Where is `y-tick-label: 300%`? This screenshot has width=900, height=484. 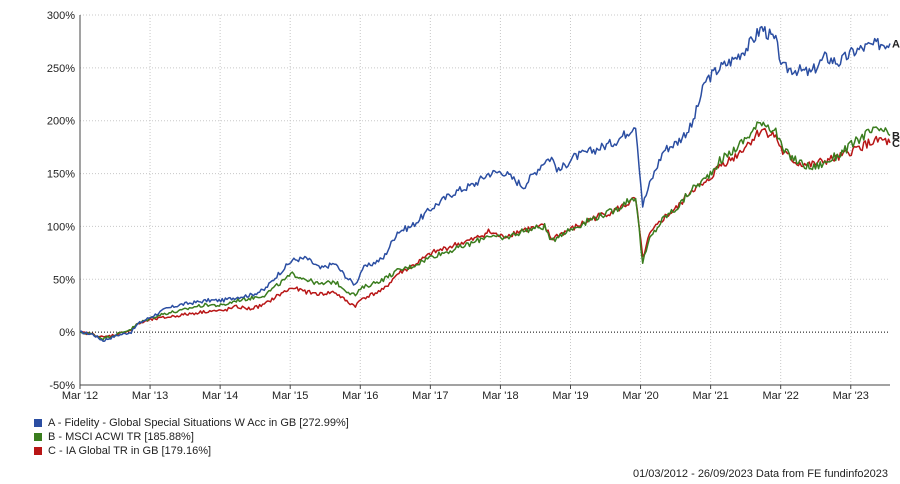
y-tick-label: 300% is located at coordinates (61, 16).